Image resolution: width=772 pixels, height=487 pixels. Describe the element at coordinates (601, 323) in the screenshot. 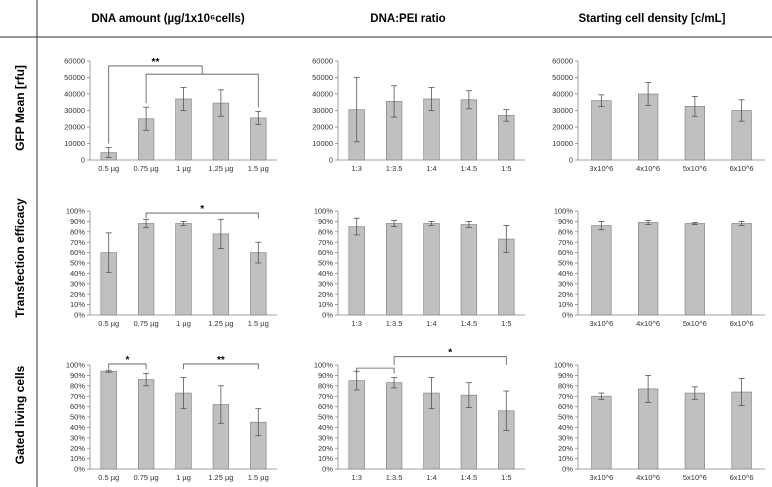

I see `category-label: 3x10^6` at that location.